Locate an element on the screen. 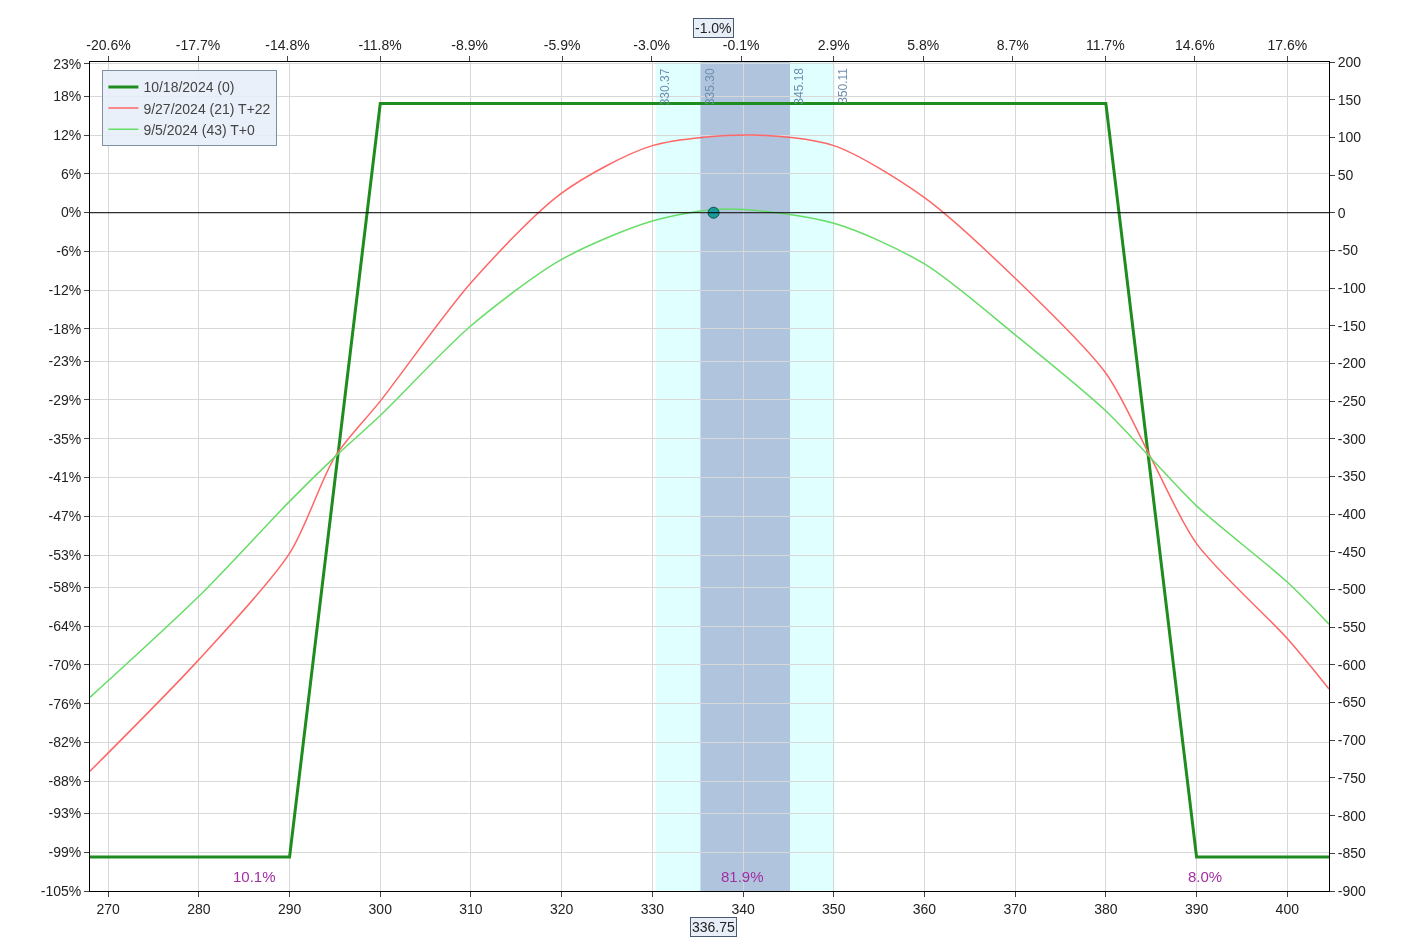  annotation: 81.9% is located at coordinates (742, 876).